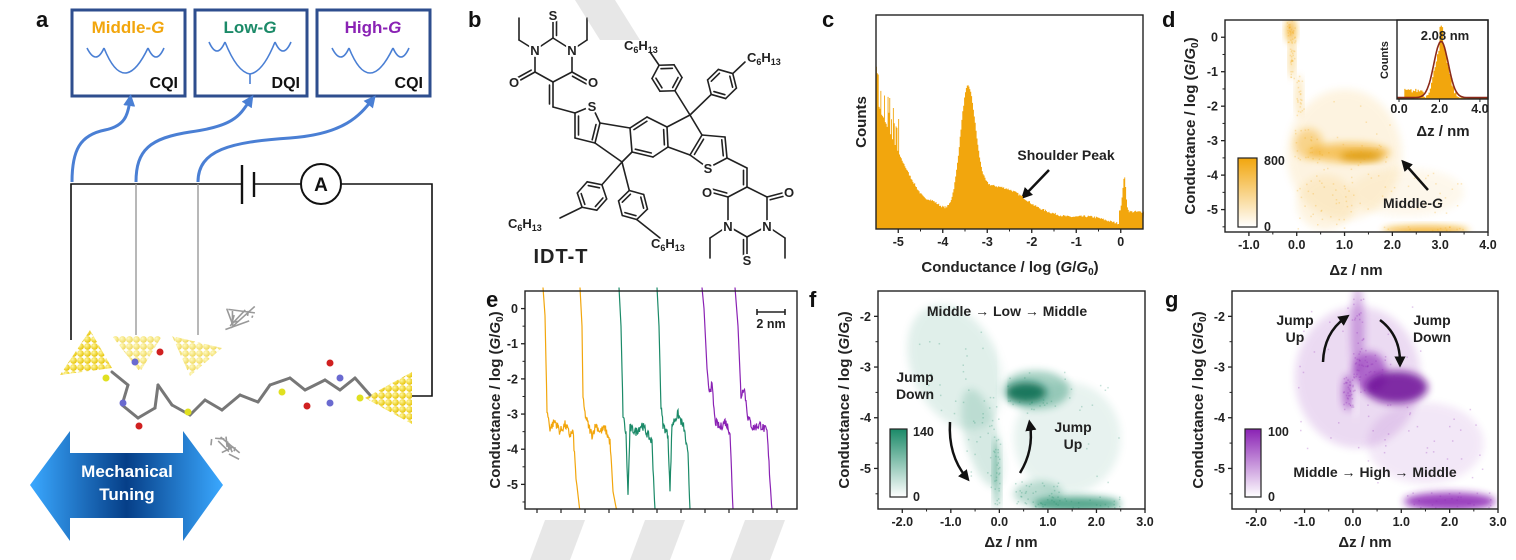 This screenshot has height=560, width=1516. Describe the element at coordinates (662, 248) in the screenshot. I see `substituent-part: 6` at that location.